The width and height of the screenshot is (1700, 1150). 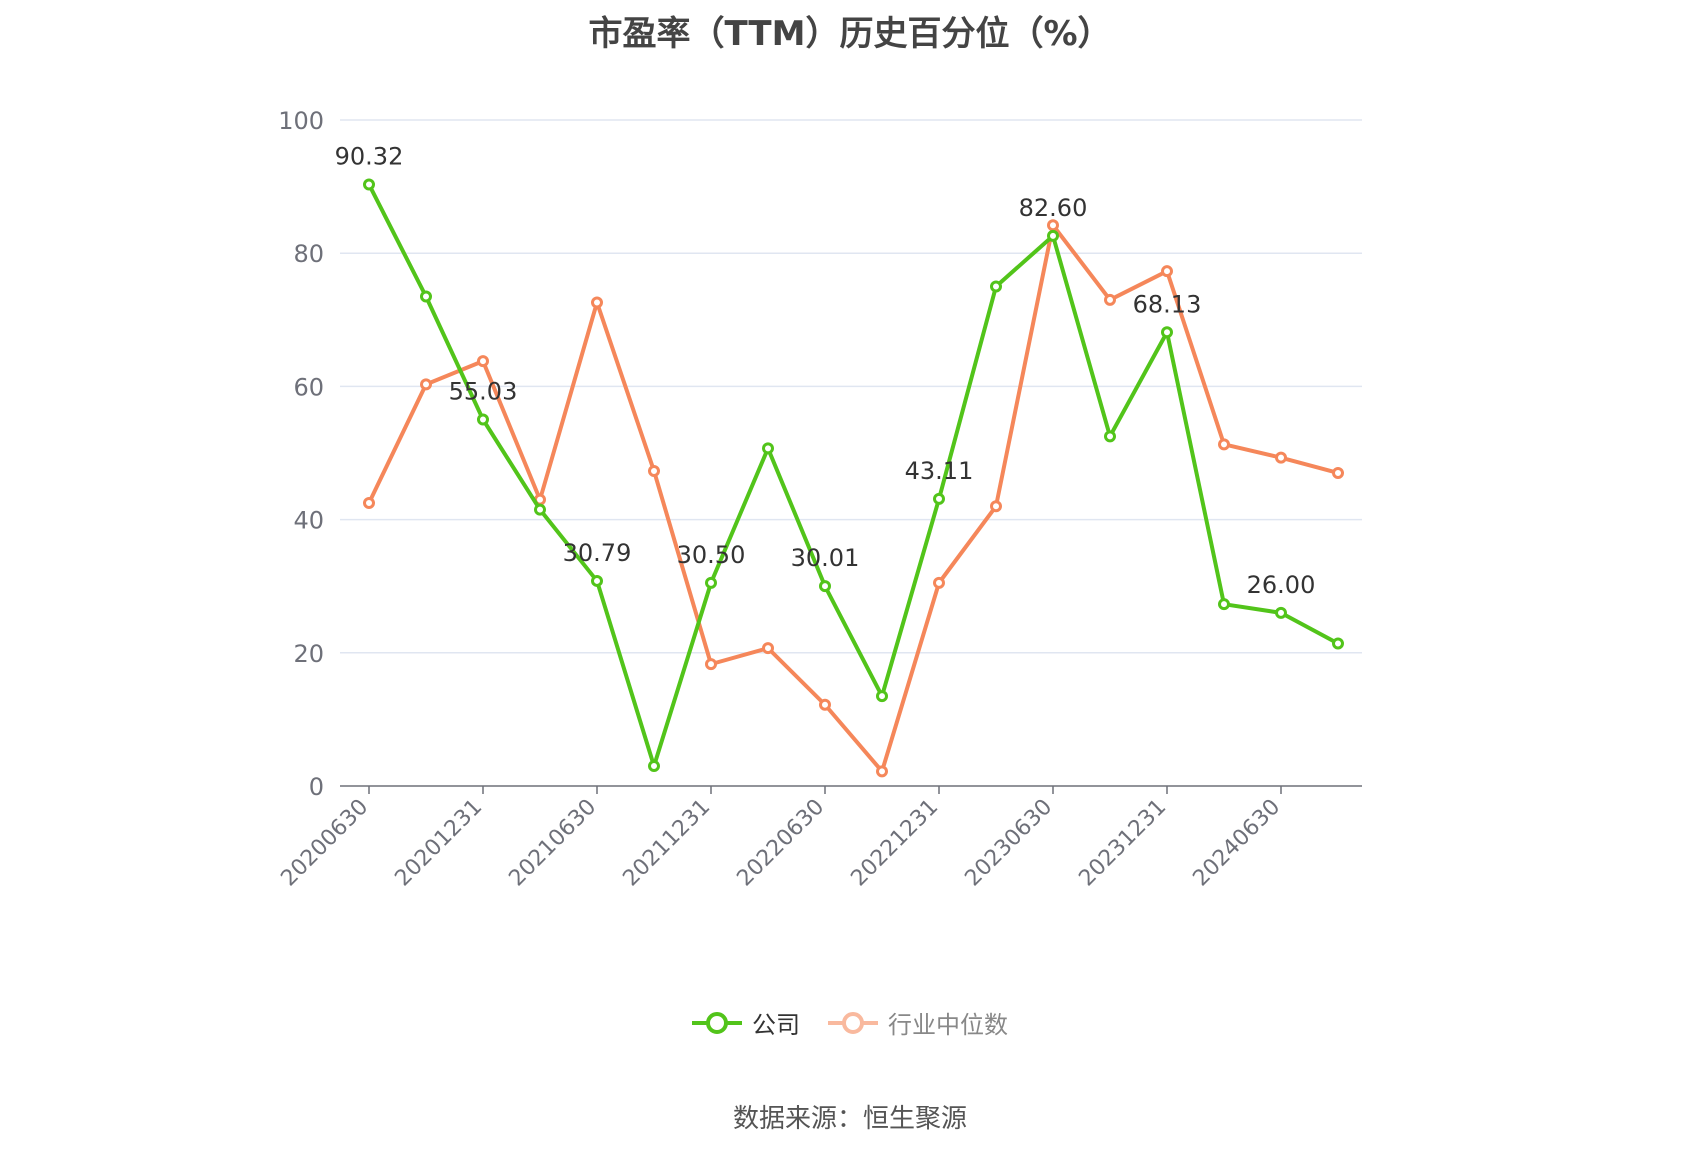 What do you see at coordinates (849, 1119) in the screenshot?
I see `data-source: 数据来源：恒生聚源` at bounding box center [849, 1119].